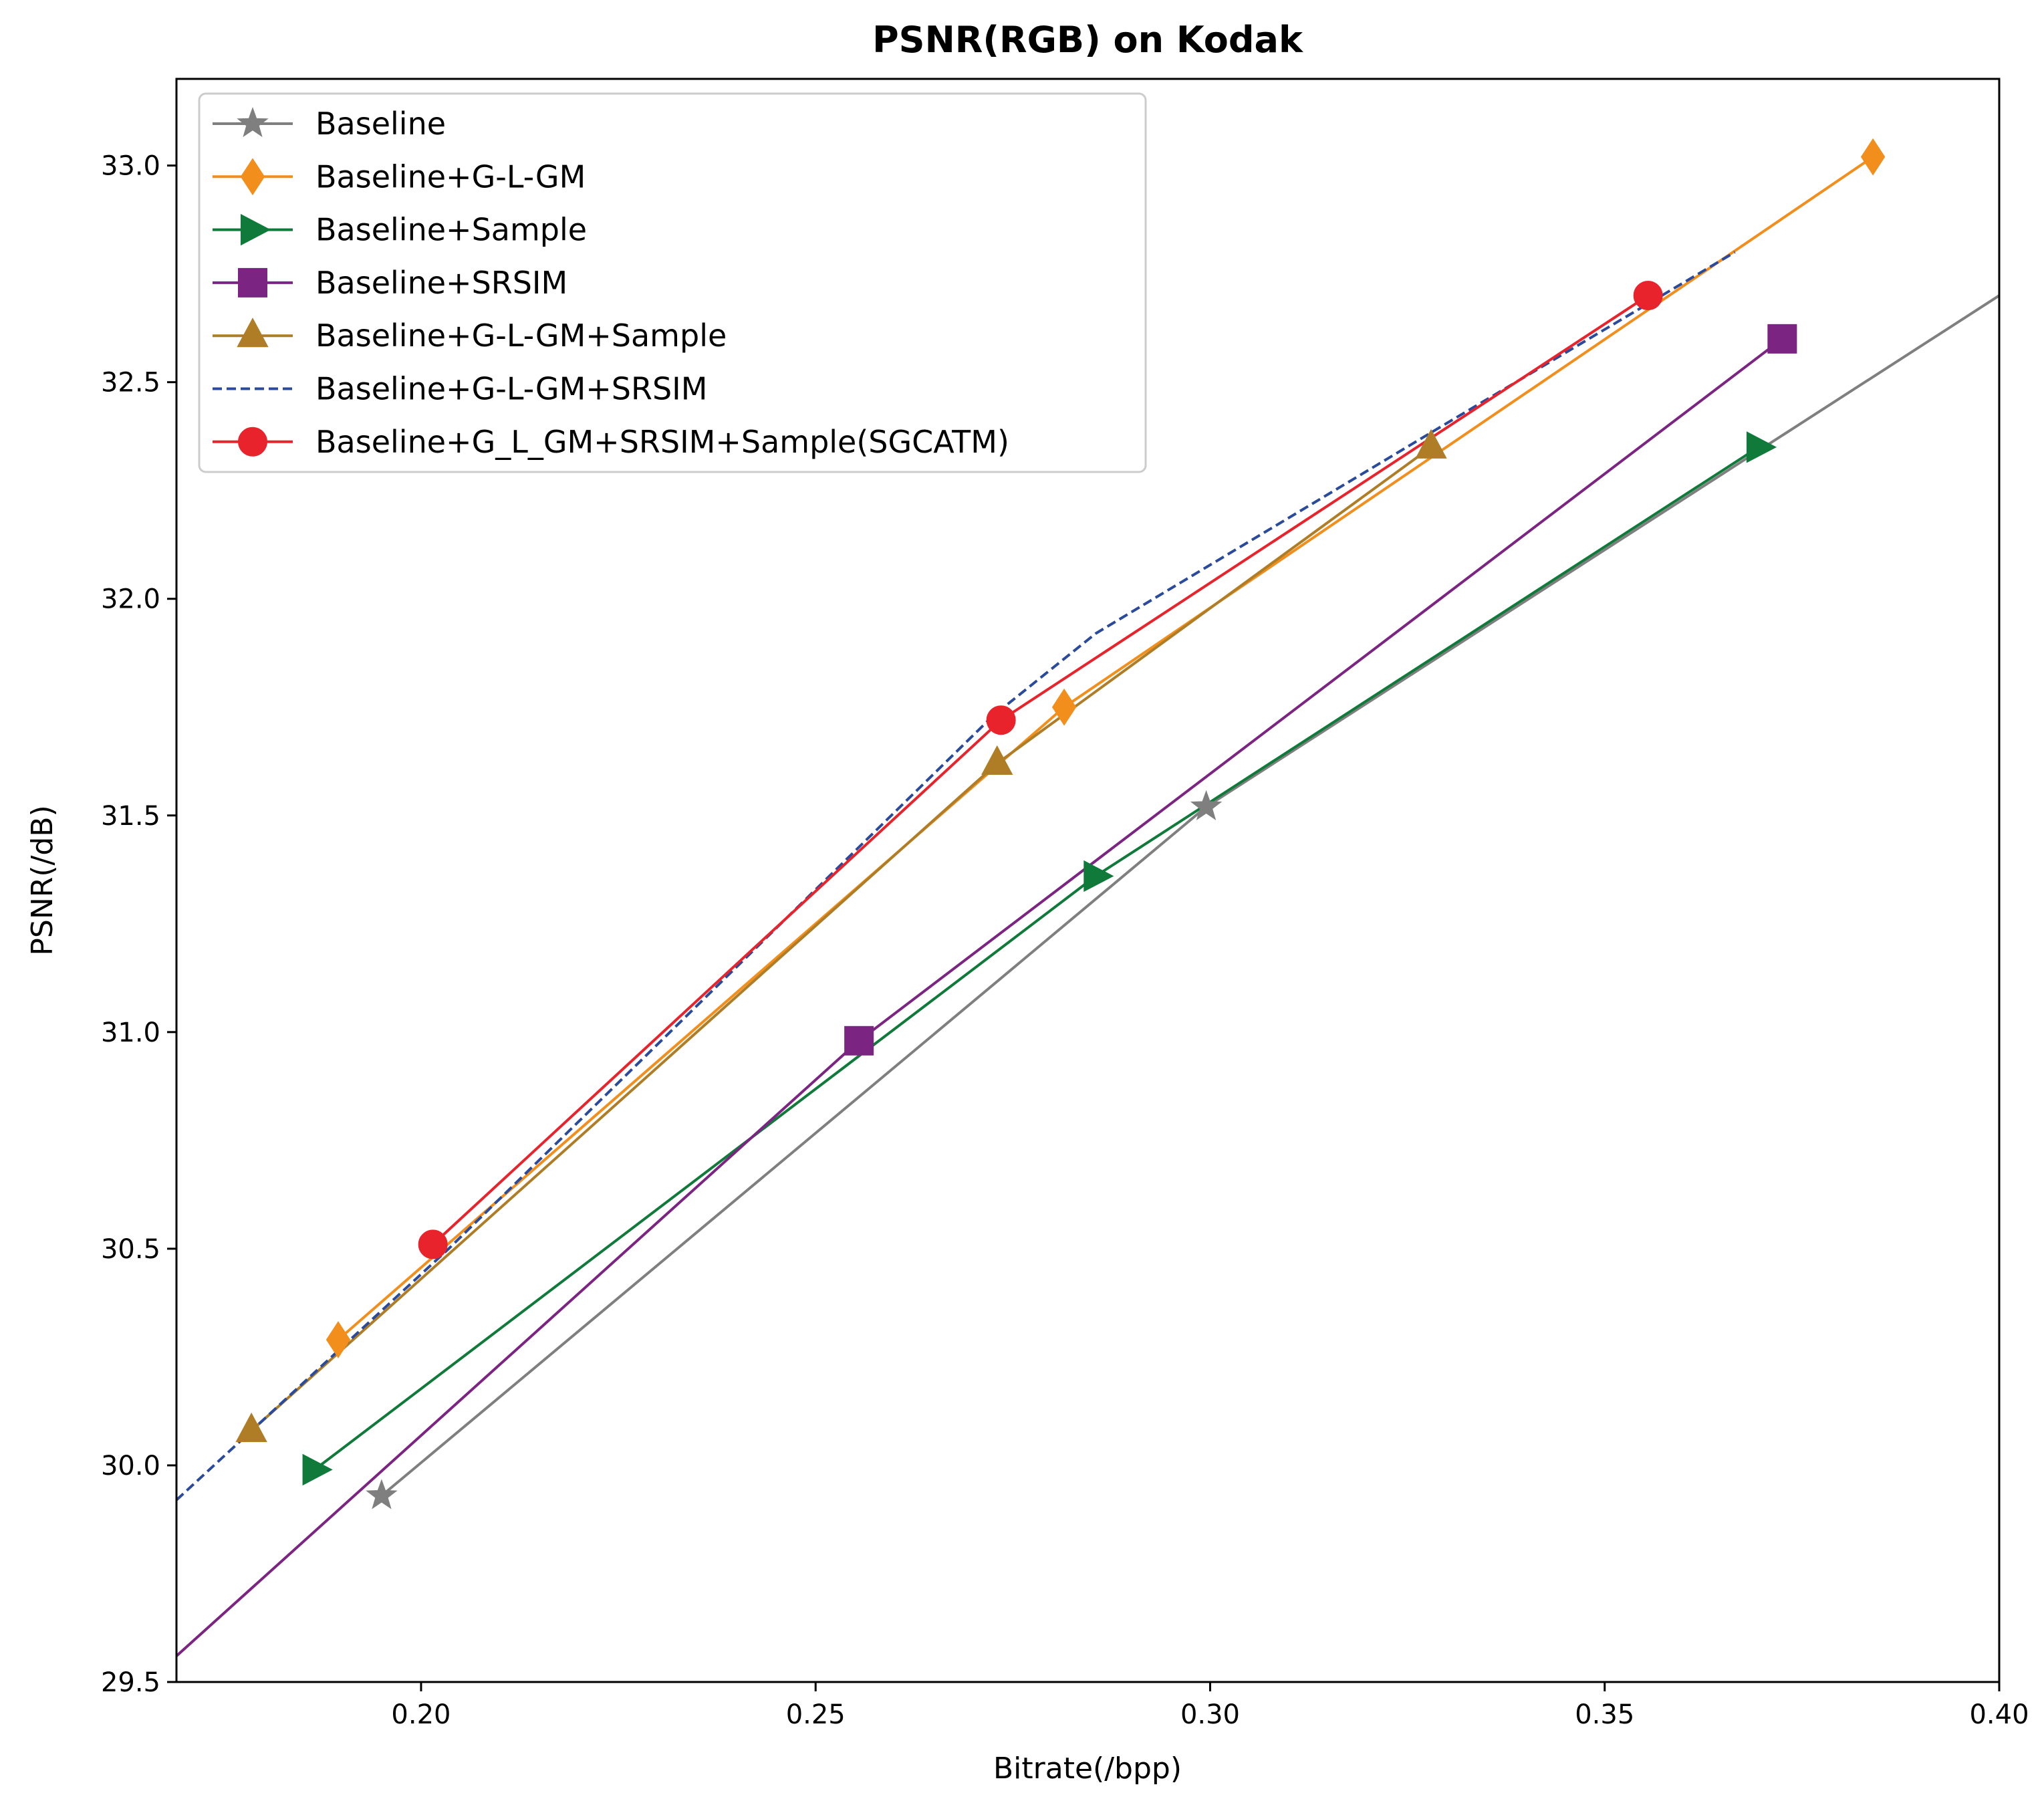 This screenshot has height=1803, width=2044. Describe the element at coordinates (662, 442) in the screenshot. I see `legend-label-baseline-g-l-gm-srsim-sample-sgcatm: Baseline+G_L_GM+SRSIM+Sample(SGCATM)` at that location.